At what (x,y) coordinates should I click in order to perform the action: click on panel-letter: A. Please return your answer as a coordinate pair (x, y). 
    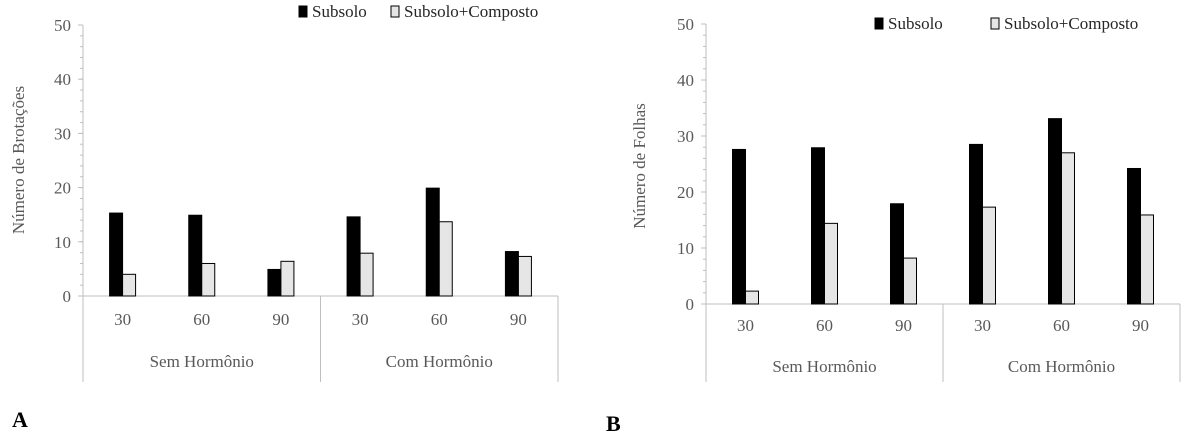
    Looking at the image, I should click on (20, 419).